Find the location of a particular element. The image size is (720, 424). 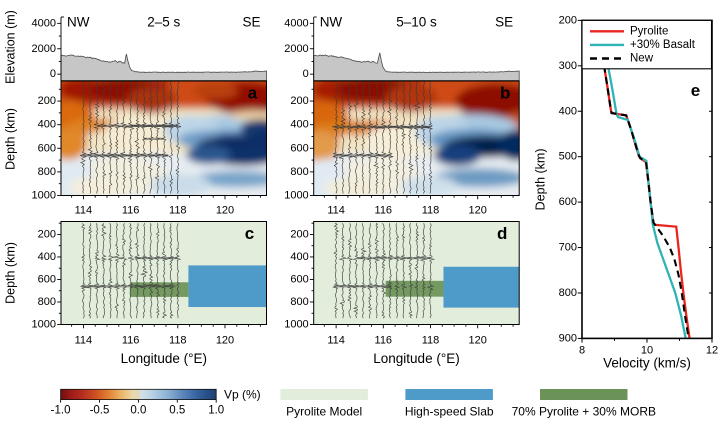

panel-b-elev-tick-label: 0 is located at coordinates (306, 74).